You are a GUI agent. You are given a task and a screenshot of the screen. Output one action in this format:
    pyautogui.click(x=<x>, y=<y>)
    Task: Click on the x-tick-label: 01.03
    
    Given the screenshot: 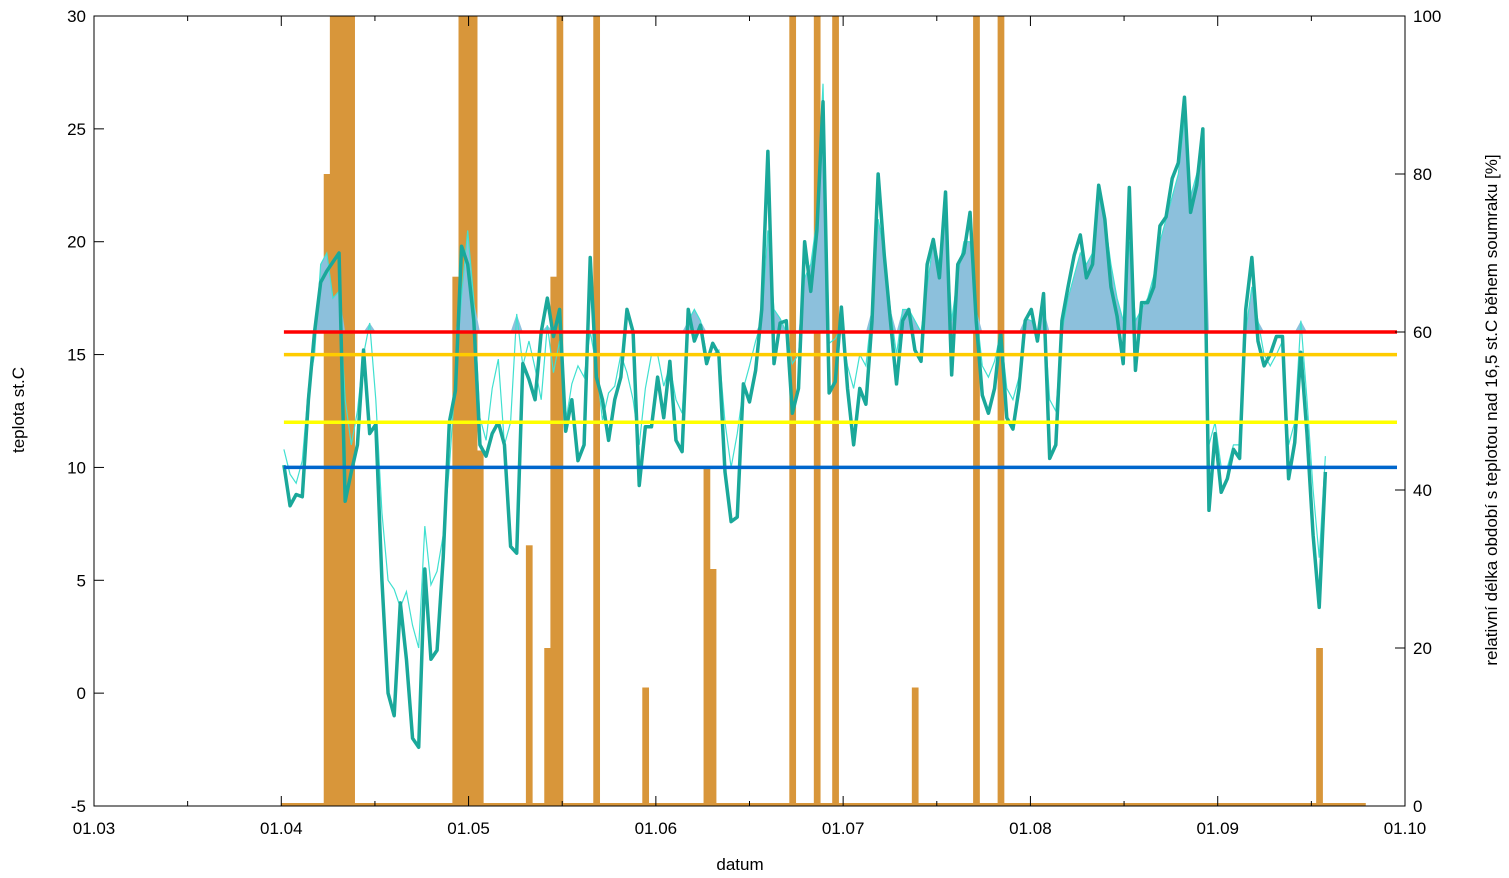 What is the action you would take?
    pyautogui.click(x=94, y=828)
    